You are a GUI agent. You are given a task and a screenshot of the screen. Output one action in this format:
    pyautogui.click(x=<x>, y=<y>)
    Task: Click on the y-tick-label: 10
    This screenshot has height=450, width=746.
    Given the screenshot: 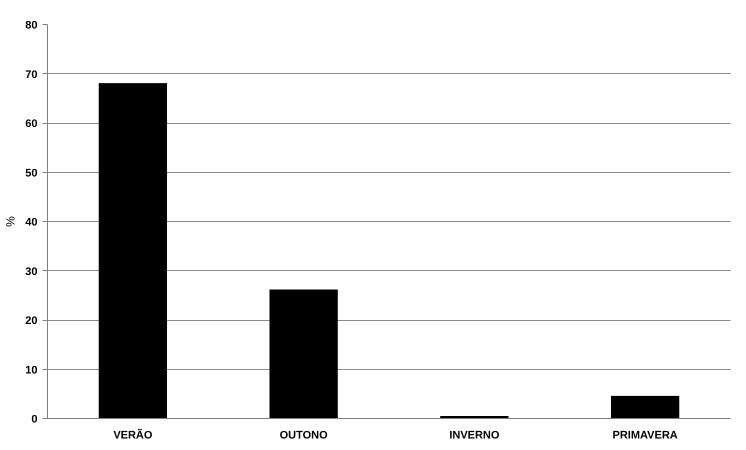 What is the action you would take?
    pyautogui.click(x=31, y=370)
    